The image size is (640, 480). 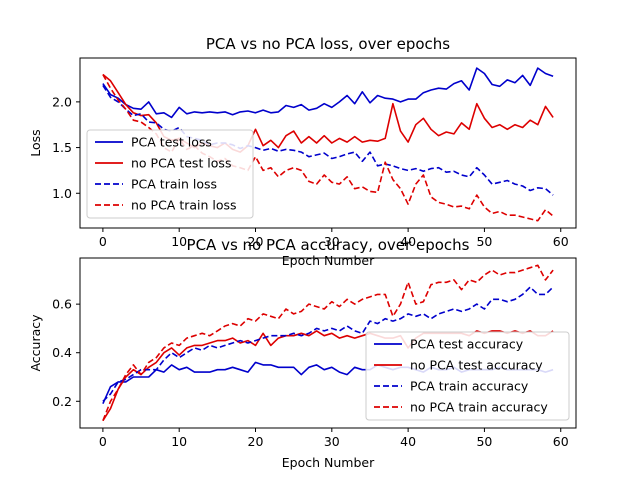 I want to click on loss-x-tick-label: 10, so click(x=179, y=241).